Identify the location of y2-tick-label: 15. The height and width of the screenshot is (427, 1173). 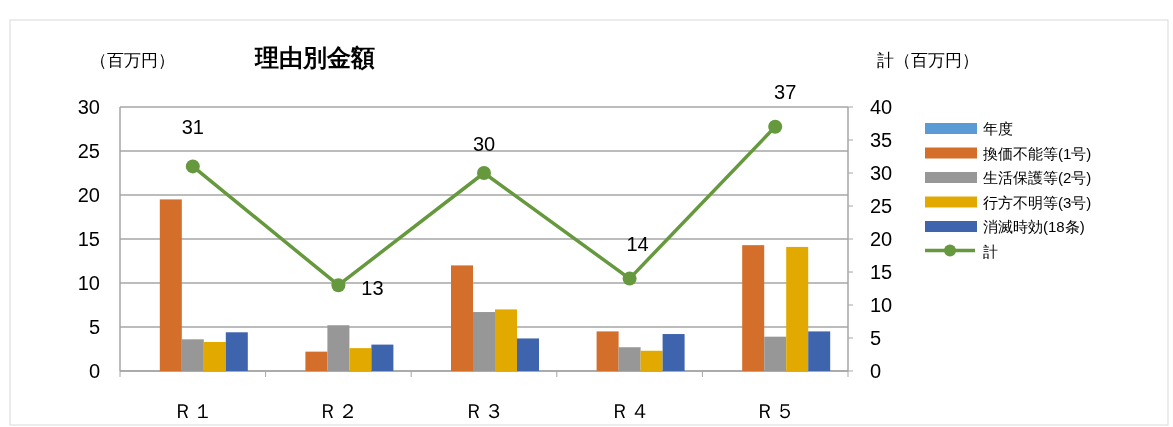
(881, 272).